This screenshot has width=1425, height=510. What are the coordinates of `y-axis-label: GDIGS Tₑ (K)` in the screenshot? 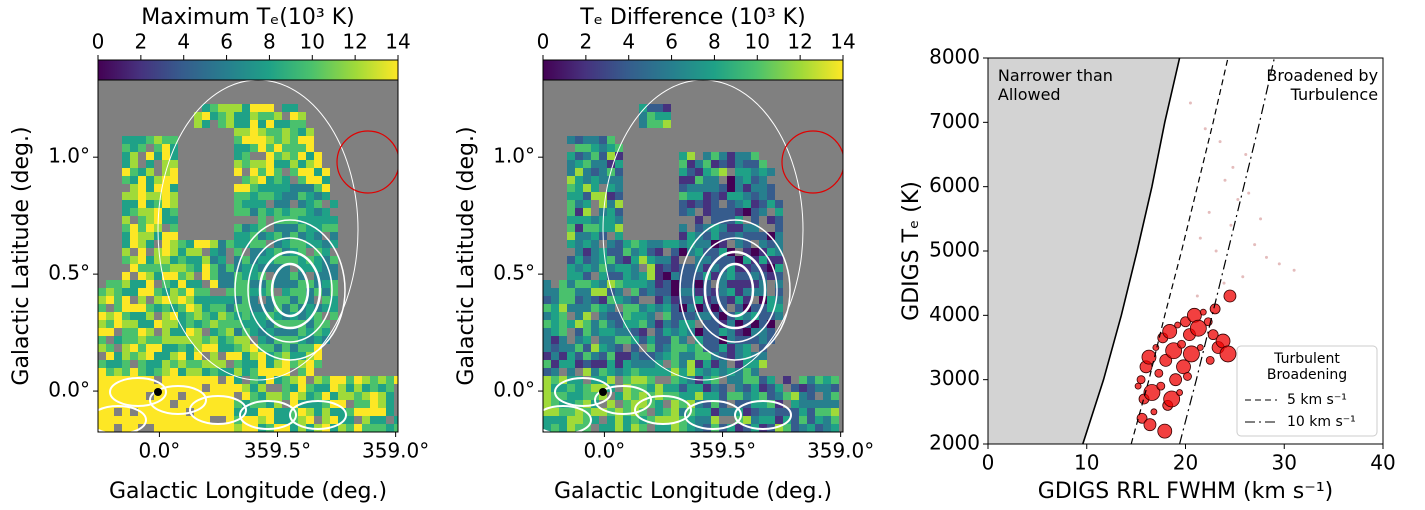 It's located at (911, 251).